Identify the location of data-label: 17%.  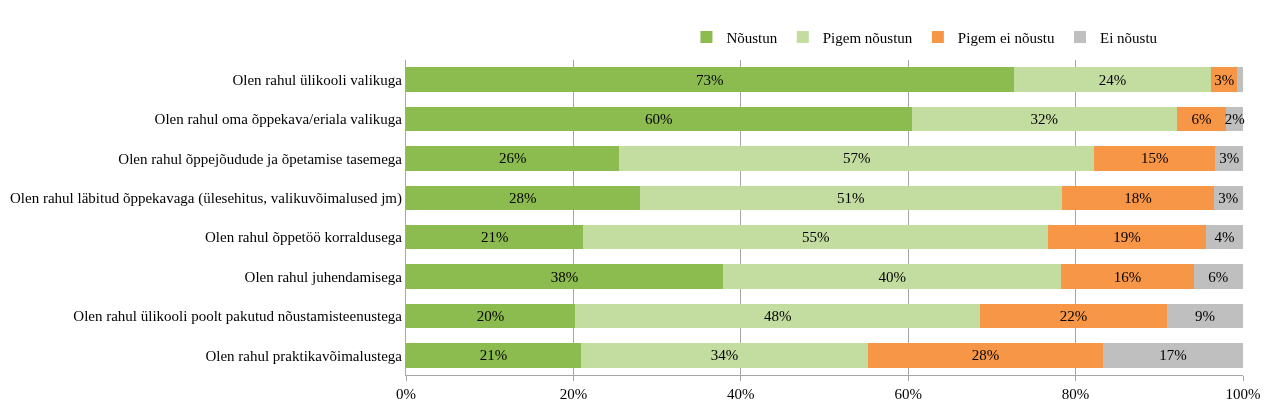
(1173, 355).